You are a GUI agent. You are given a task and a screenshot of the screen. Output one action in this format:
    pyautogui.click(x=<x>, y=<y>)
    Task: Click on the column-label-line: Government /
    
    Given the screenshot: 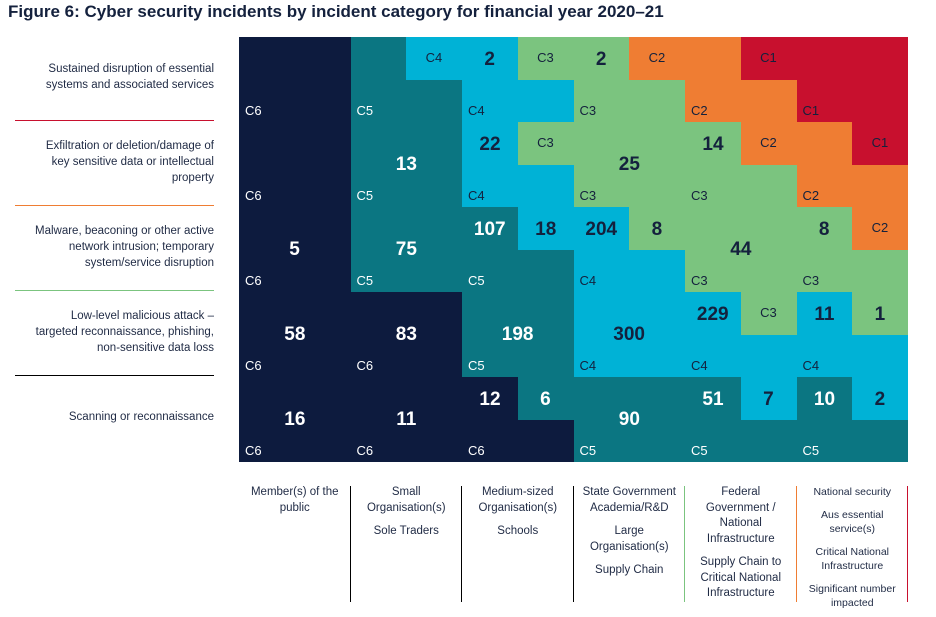 What is the action you would take?
    pyautogui.click(x=740, y=507)
    